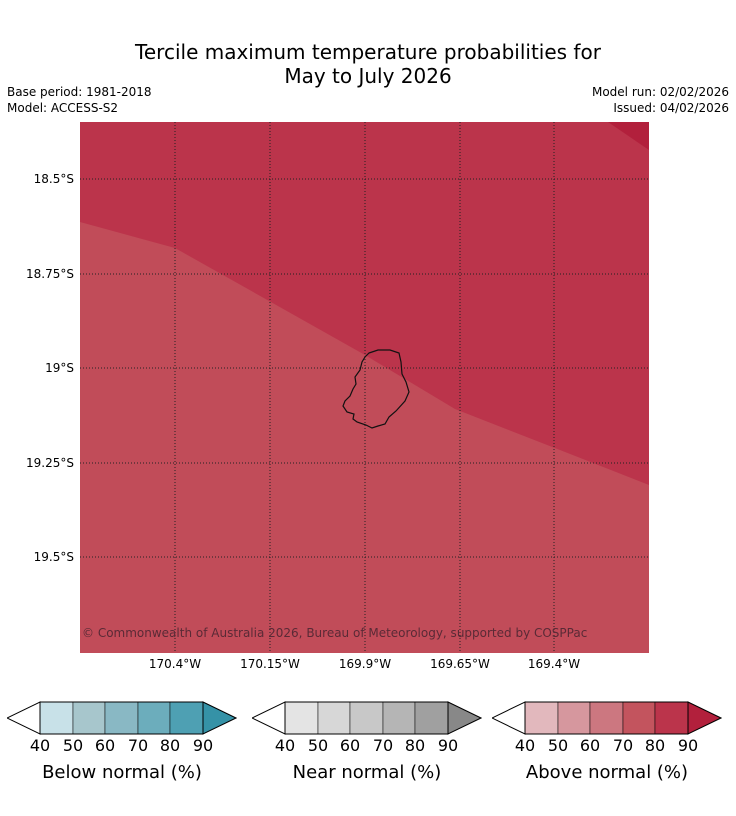  What do you see at coordinates (285, 745) in the screenshot?
I see `legend-near-tick: 40` at bounding box center [285, 745].